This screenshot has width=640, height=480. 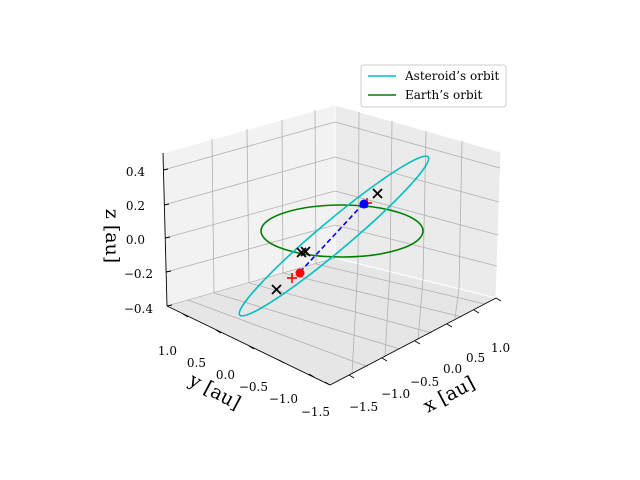 I want to click on y-tick-label: −1.0, so click(x=283, y=399).